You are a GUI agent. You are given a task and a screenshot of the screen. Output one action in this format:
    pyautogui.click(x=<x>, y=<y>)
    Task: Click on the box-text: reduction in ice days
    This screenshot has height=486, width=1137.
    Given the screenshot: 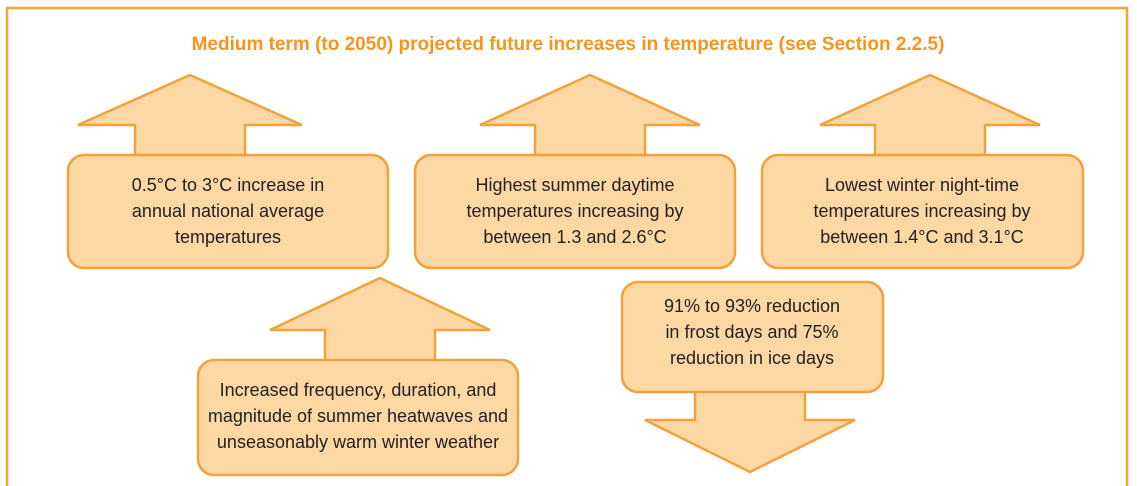 What is the action you would take?
    pyautogui.click(x=752, y=358)
    